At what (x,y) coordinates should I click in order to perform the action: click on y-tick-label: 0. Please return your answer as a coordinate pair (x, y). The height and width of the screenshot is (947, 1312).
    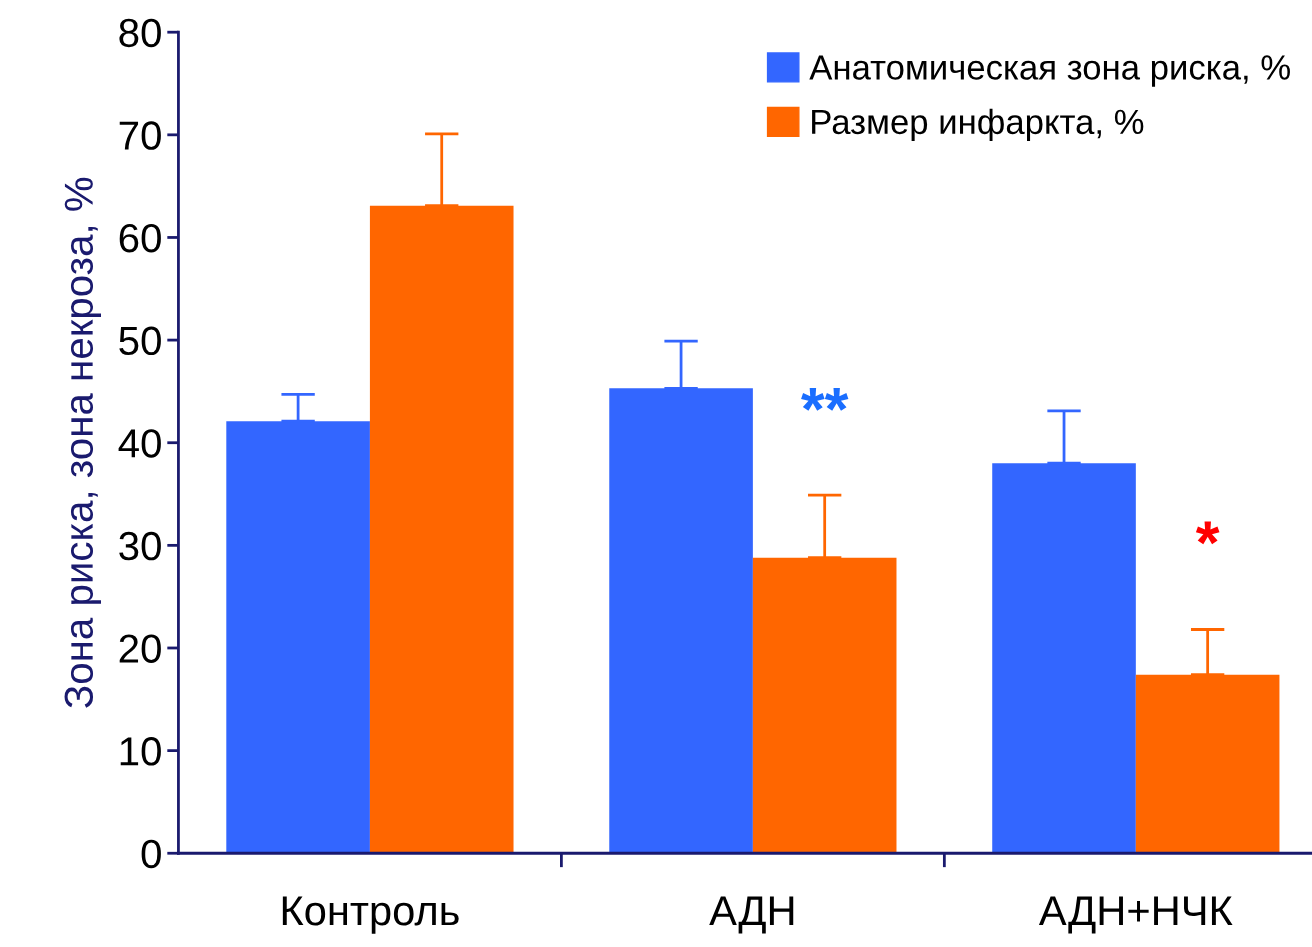
    Looking at the image, I should click on (151, 854).